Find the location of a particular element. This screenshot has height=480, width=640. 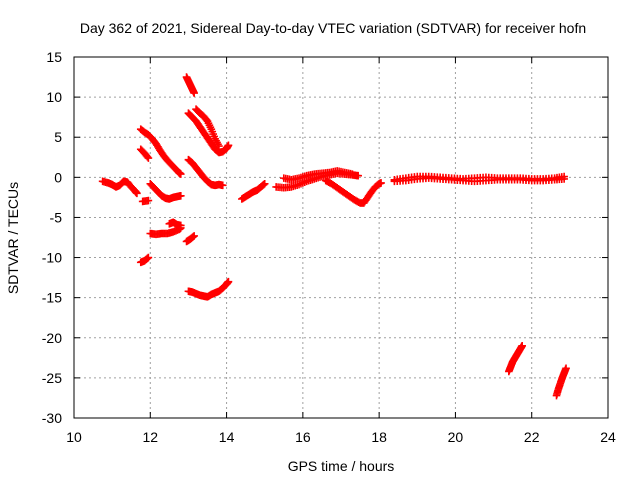

x-tick-label: 22 is located at coordinates (532, 437).